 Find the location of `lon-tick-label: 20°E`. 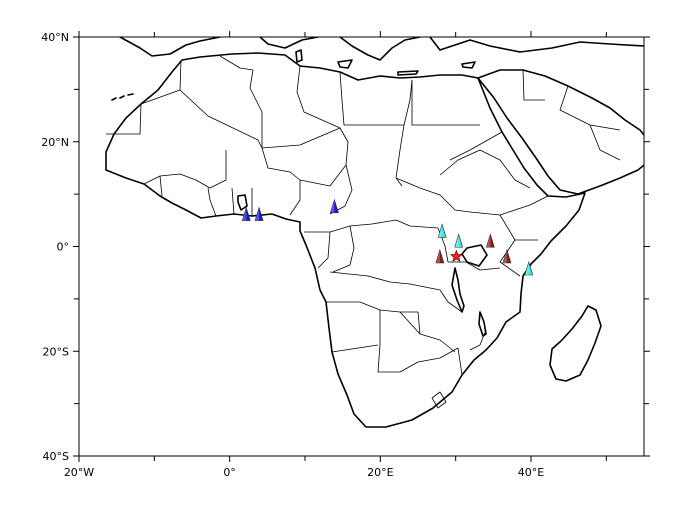

lon-tick-label: 20°E is located at coordinates (380, 472).